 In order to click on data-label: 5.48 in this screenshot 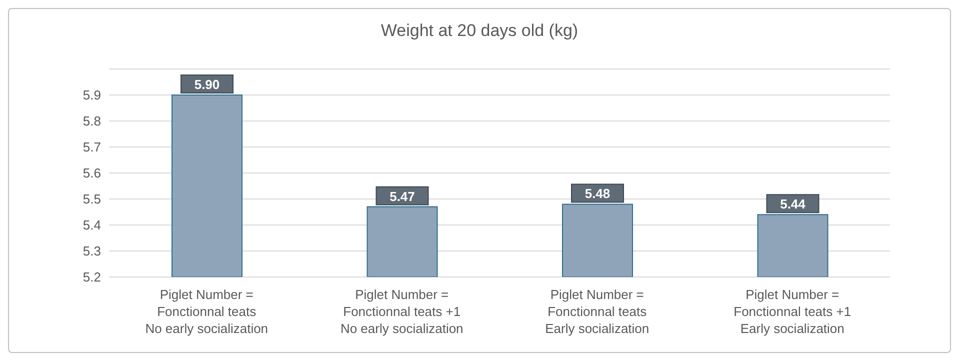, I will do `click(597, 194)`.